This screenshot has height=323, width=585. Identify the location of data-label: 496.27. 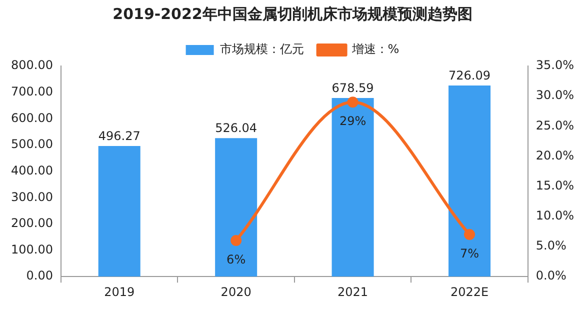
(119, 136).